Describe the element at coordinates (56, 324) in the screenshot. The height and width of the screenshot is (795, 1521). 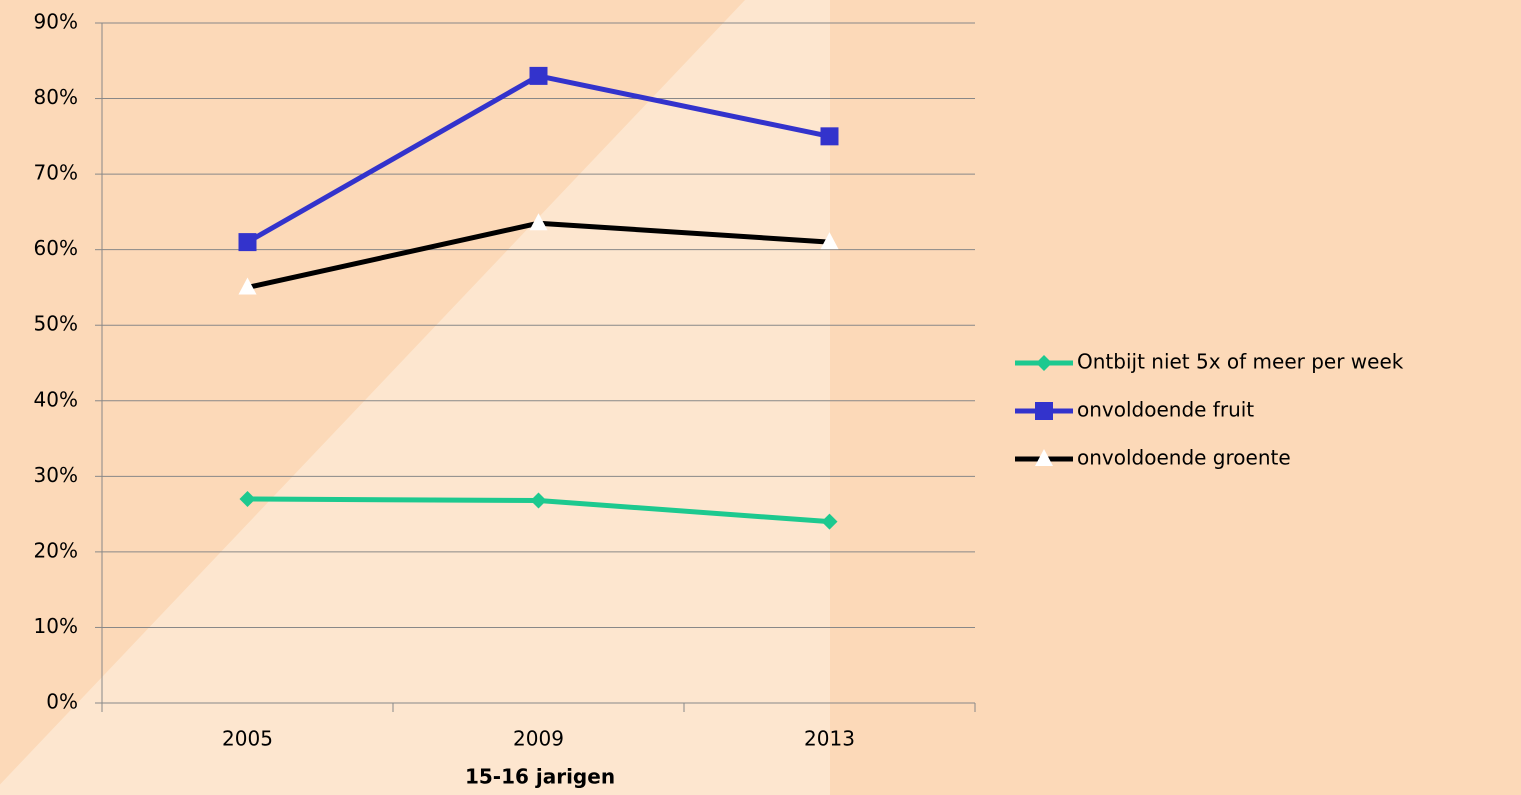
I see `y-tick-label: 50%` at that location.